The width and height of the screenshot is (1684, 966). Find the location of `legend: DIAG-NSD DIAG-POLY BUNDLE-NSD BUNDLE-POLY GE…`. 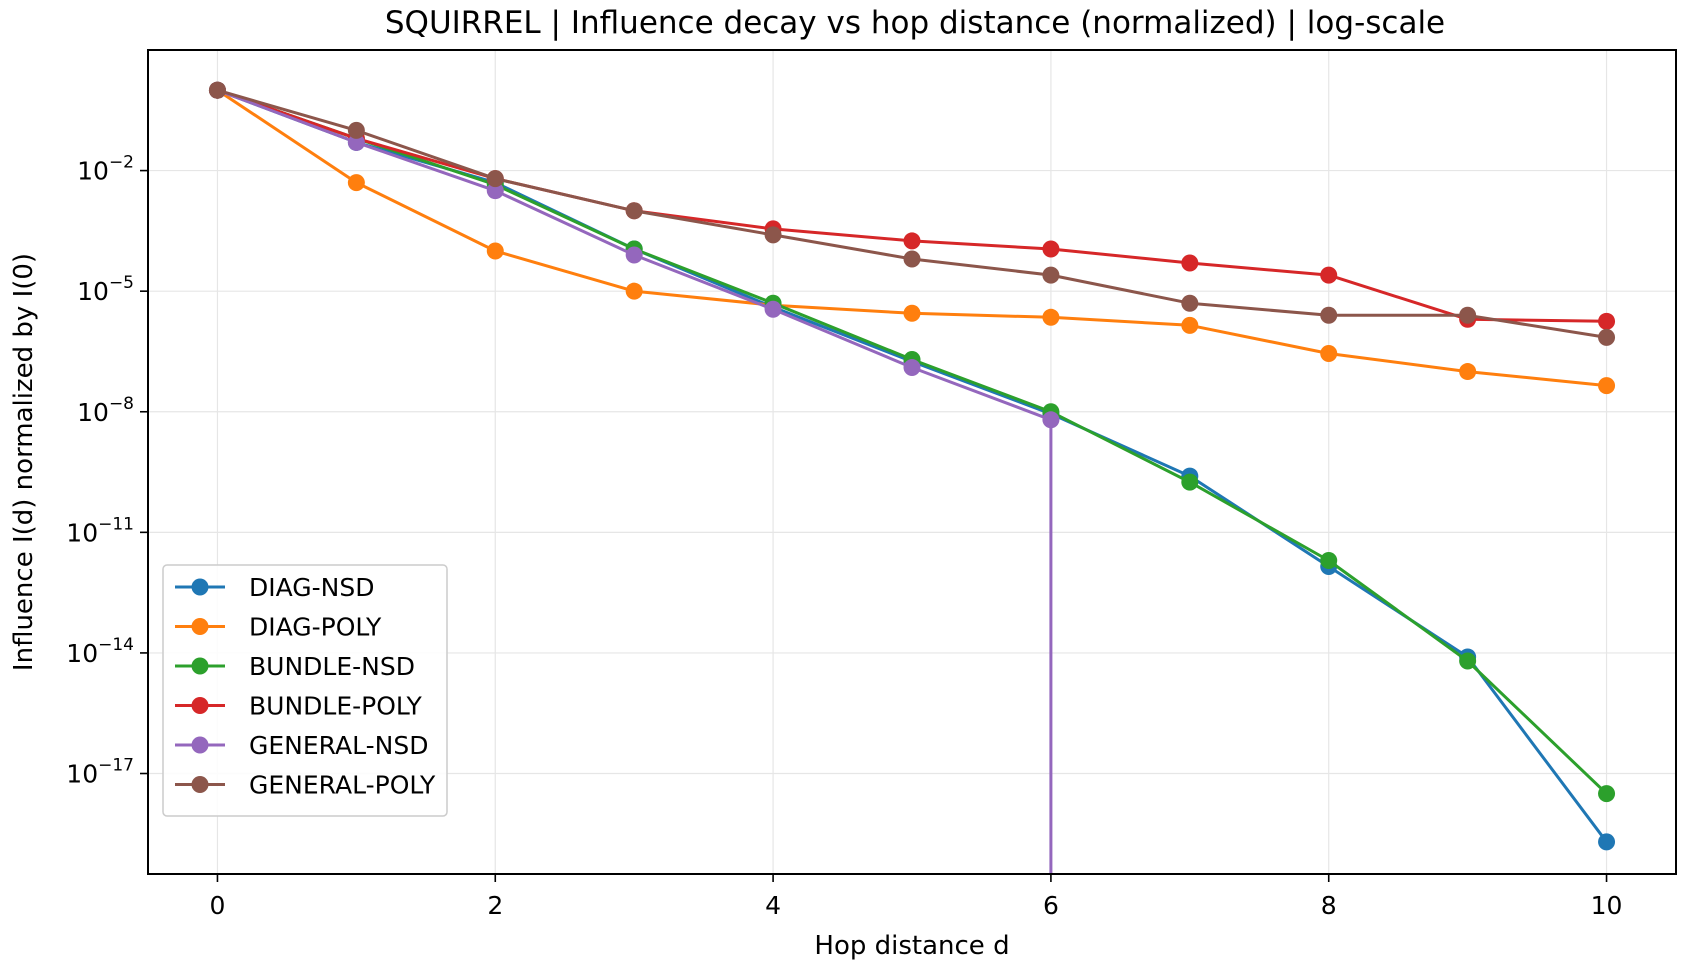

legend: DIAG-NSD DIAG-POLY BUNDLE-NSD BUNDLE-POLY GE… is located at coordinates (305, 690).